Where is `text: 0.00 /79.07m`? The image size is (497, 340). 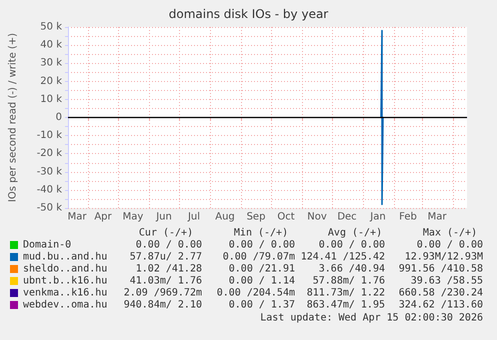
text: 0.00 /79.07m is located at coordinates (258, 257).